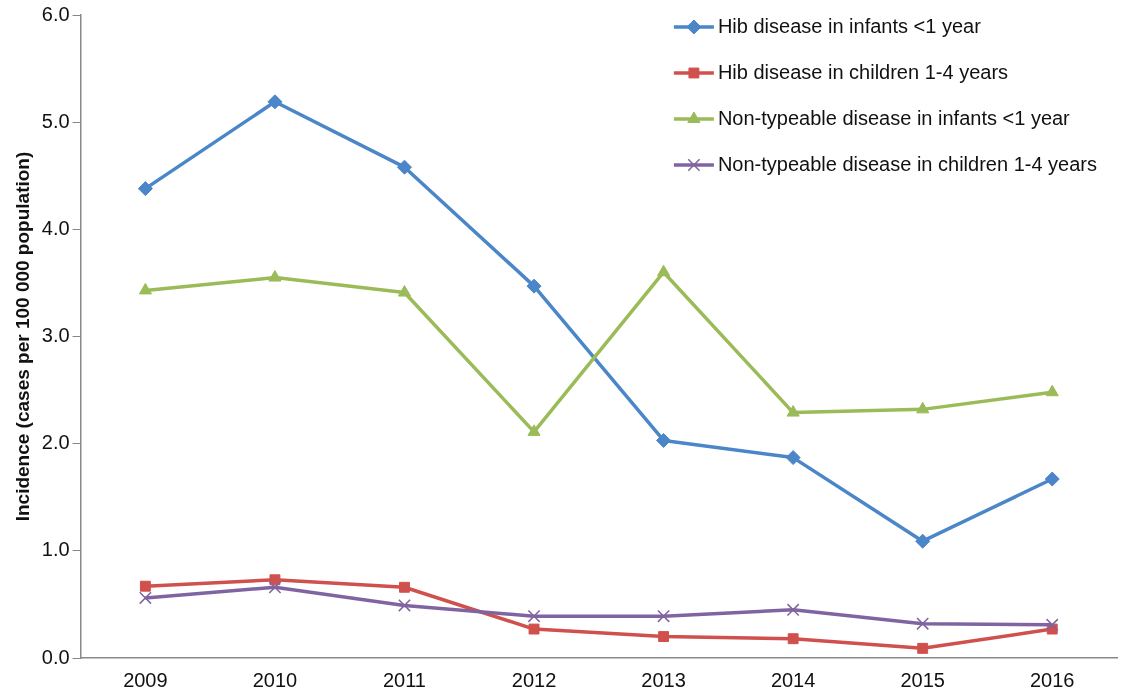 This screenshot has height=700, width=1147. What do you see at coordinates (863, 71) in the screenshot?
I see `legend-label: Hib disease in children 1-4 years` at bounding box center [863, 71].